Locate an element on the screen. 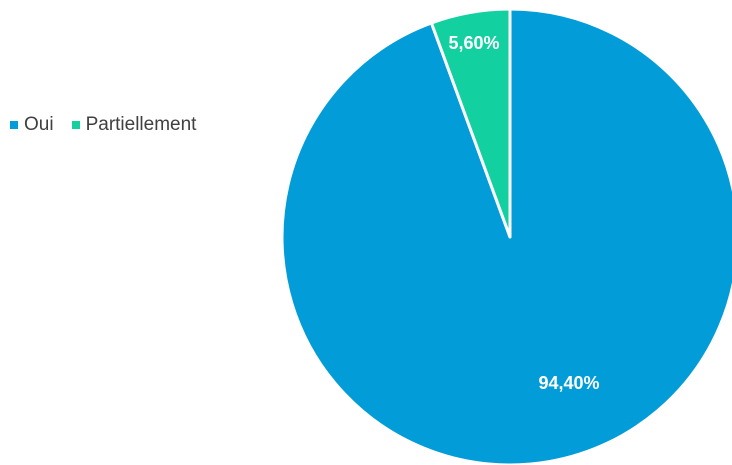 The image size is (732, 465). legend-item-oui: Oui is located at coordinates (32, 125).